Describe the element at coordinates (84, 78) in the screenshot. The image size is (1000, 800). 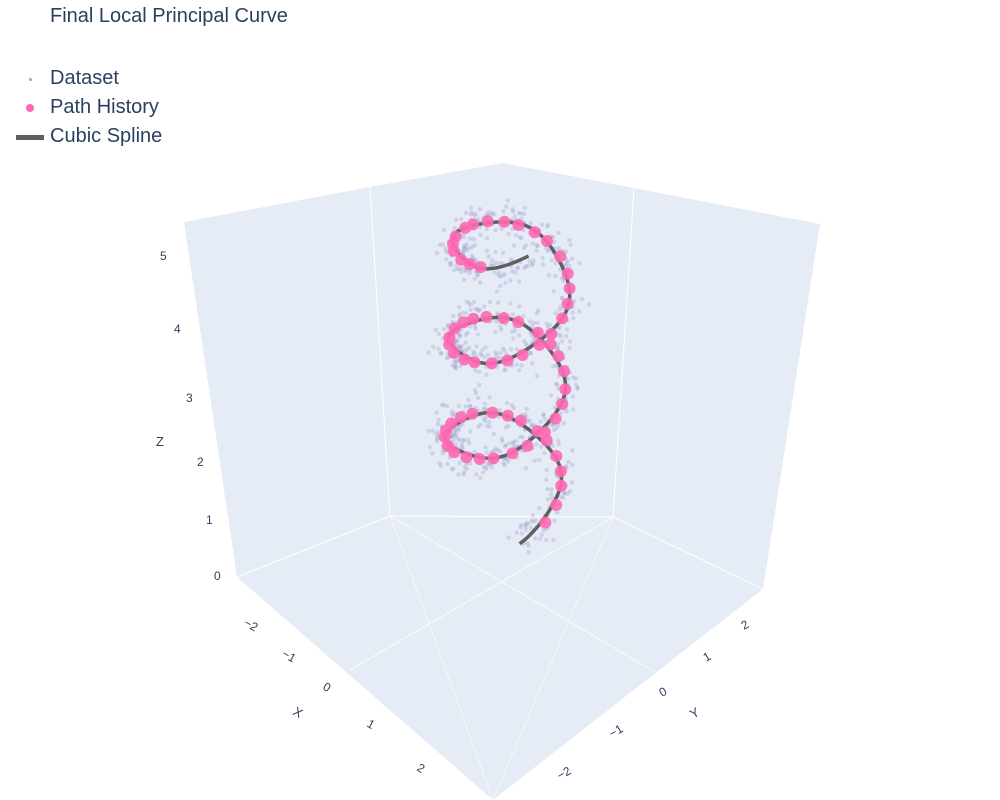
I see `legend-label-dataset: Dataset` at that location.